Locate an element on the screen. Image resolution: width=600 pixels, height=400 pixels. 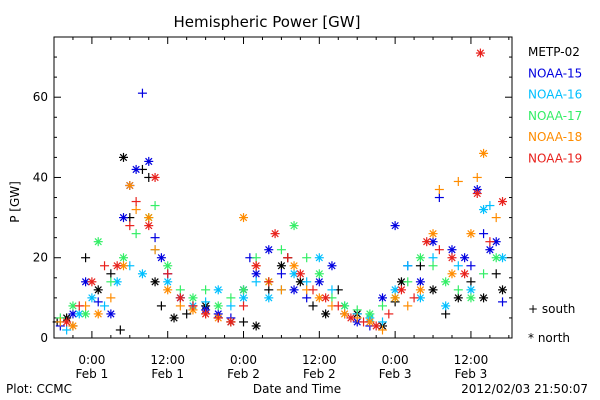
x-axis-label: Date and Time is located at coordinates (297, 389).